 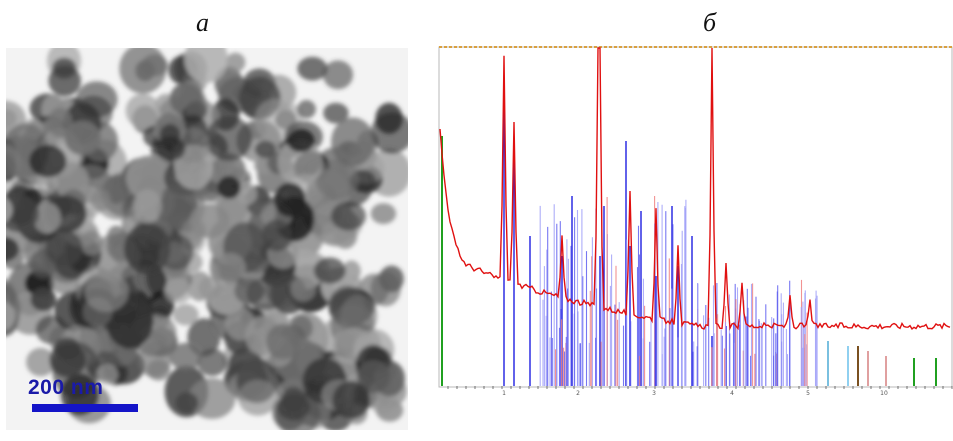 What do you see at coordinates (808, 393) in the screenshot?
I see `x-tick-label: 5` at bounding box center [808, 393].